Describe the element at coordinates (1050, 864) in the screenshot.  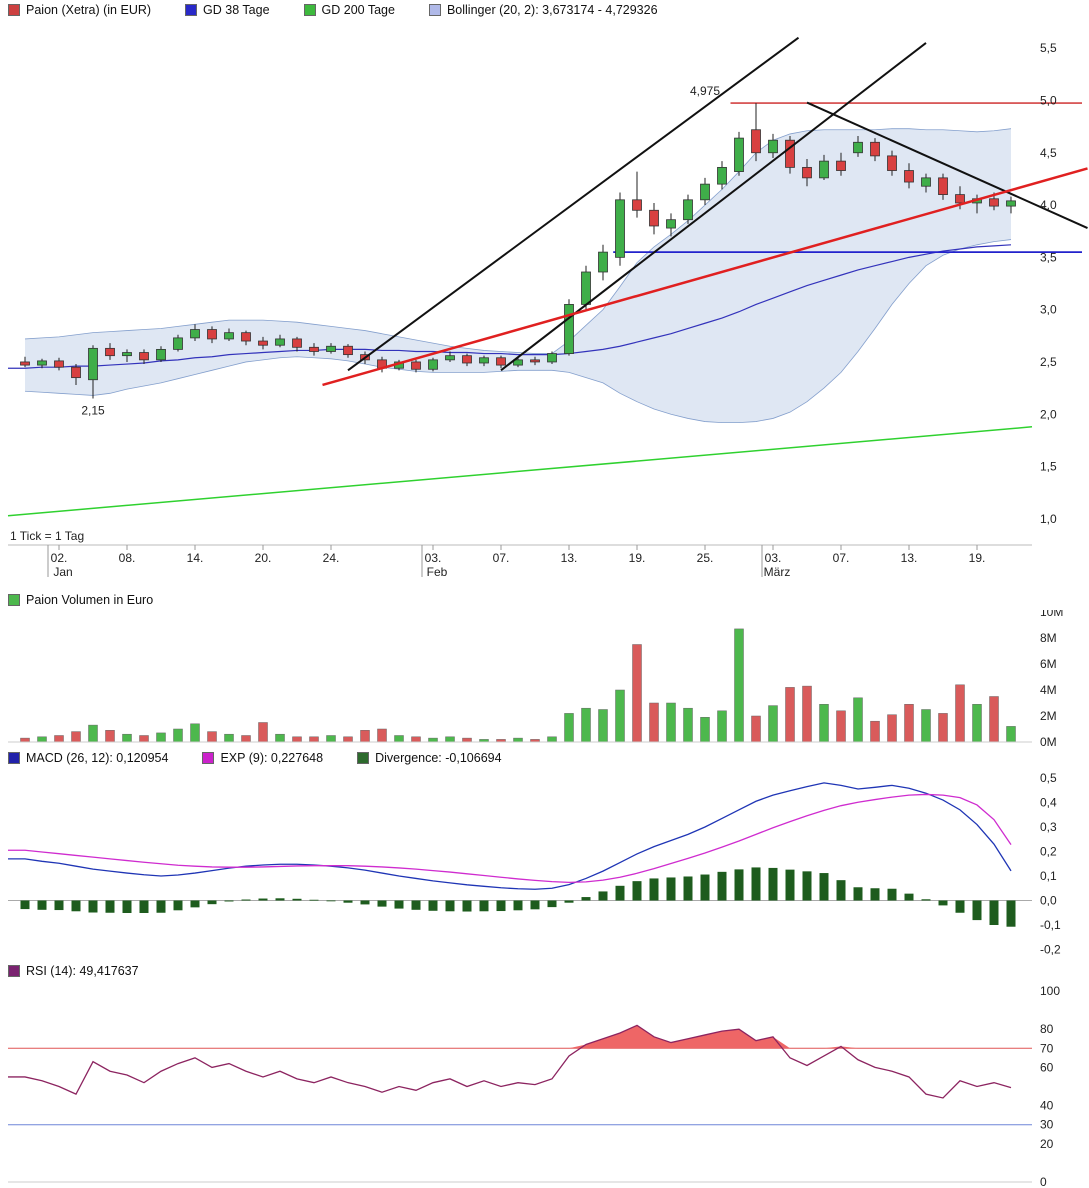
I see `y-axis: 0,5 0,4 0,3 0,2 0,1 0,0 -0,1 -0,2` at that location.